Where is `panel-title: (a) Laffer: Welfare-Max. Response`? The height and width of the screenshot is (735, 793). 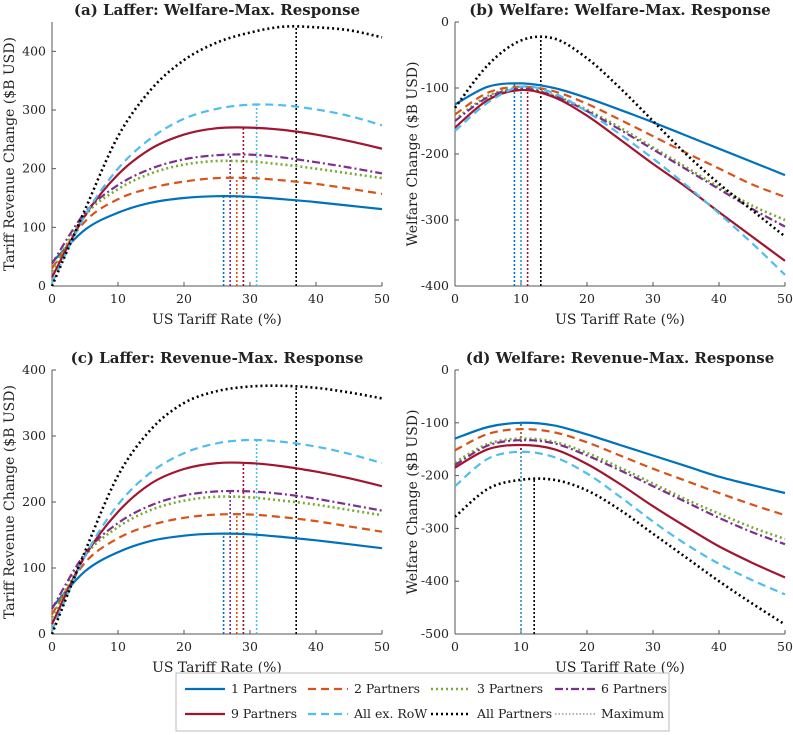
panel-title: (a) Laffer: Welfare-Max. Response is located at coordinates (217, 10).